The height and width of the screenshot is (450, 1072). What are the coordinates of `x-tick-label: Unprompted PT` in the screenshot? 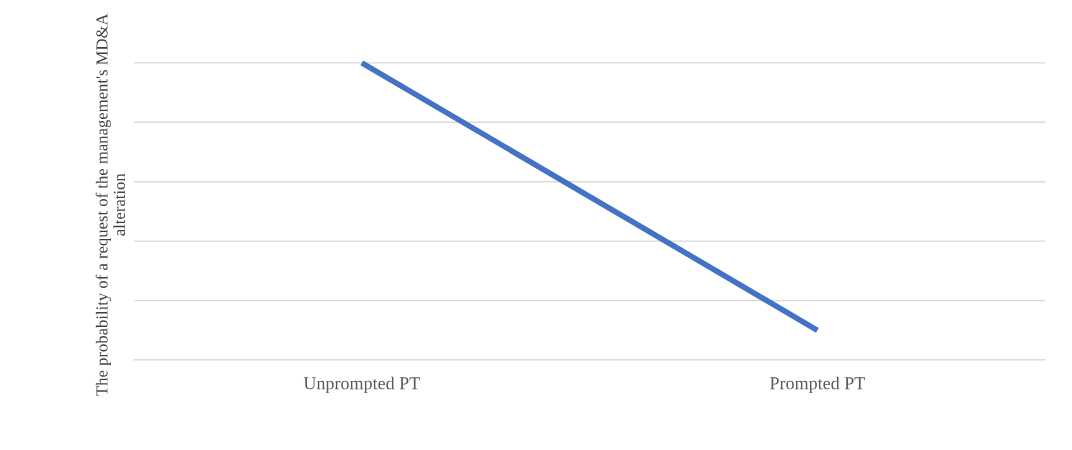 It's located at (361, 385).